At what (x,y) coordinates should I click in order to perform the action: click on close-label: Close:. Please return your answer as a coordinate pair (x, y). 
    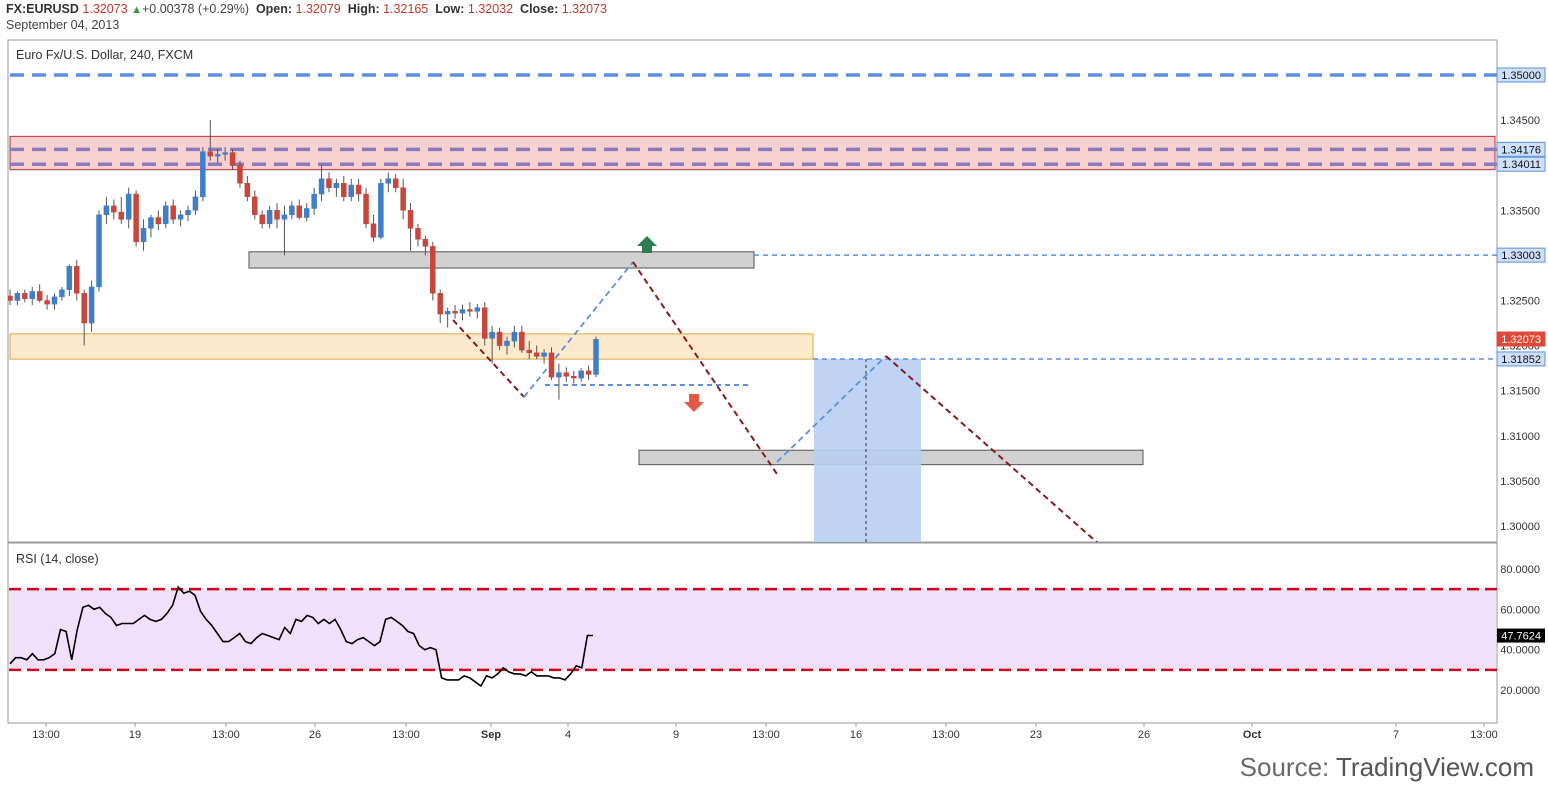
    Looking at the image, I should click on (539, 9).